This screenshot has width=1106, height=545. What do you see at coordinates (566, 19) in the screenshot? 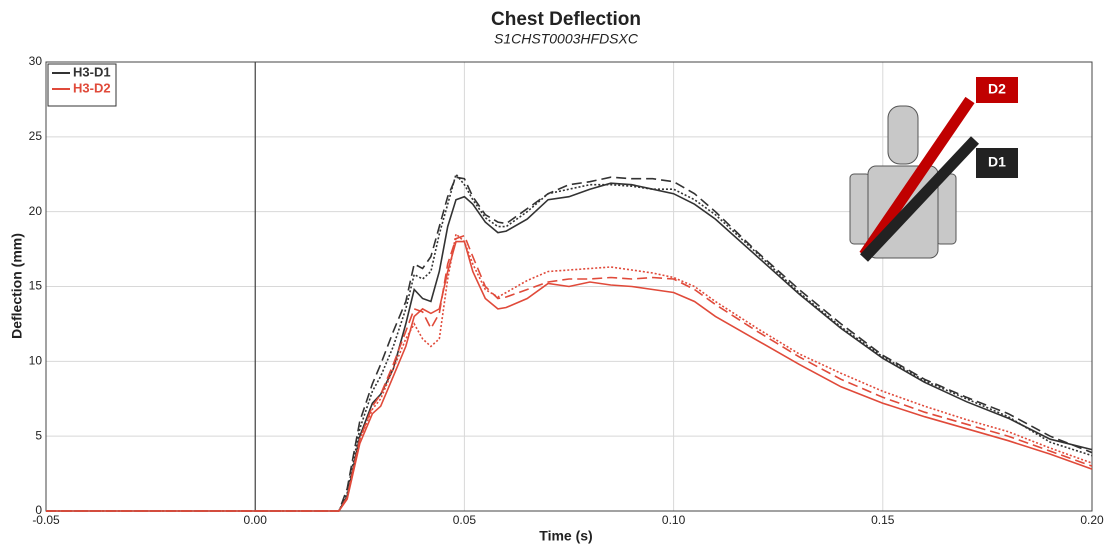
I see `chart-title: Chest Deflection` at bounding box center [566, 19].